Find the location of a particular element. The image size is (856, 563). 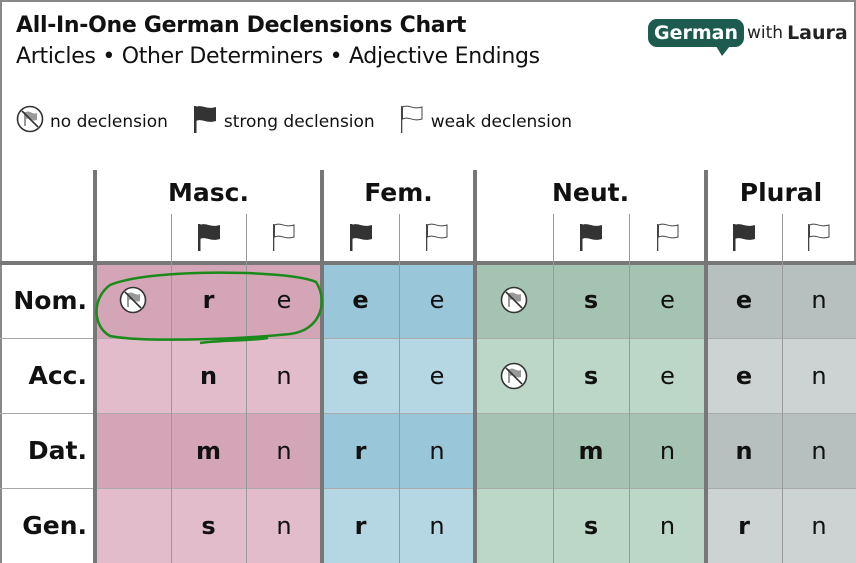

case-label: Acc. is located at coordinates (57, 375).